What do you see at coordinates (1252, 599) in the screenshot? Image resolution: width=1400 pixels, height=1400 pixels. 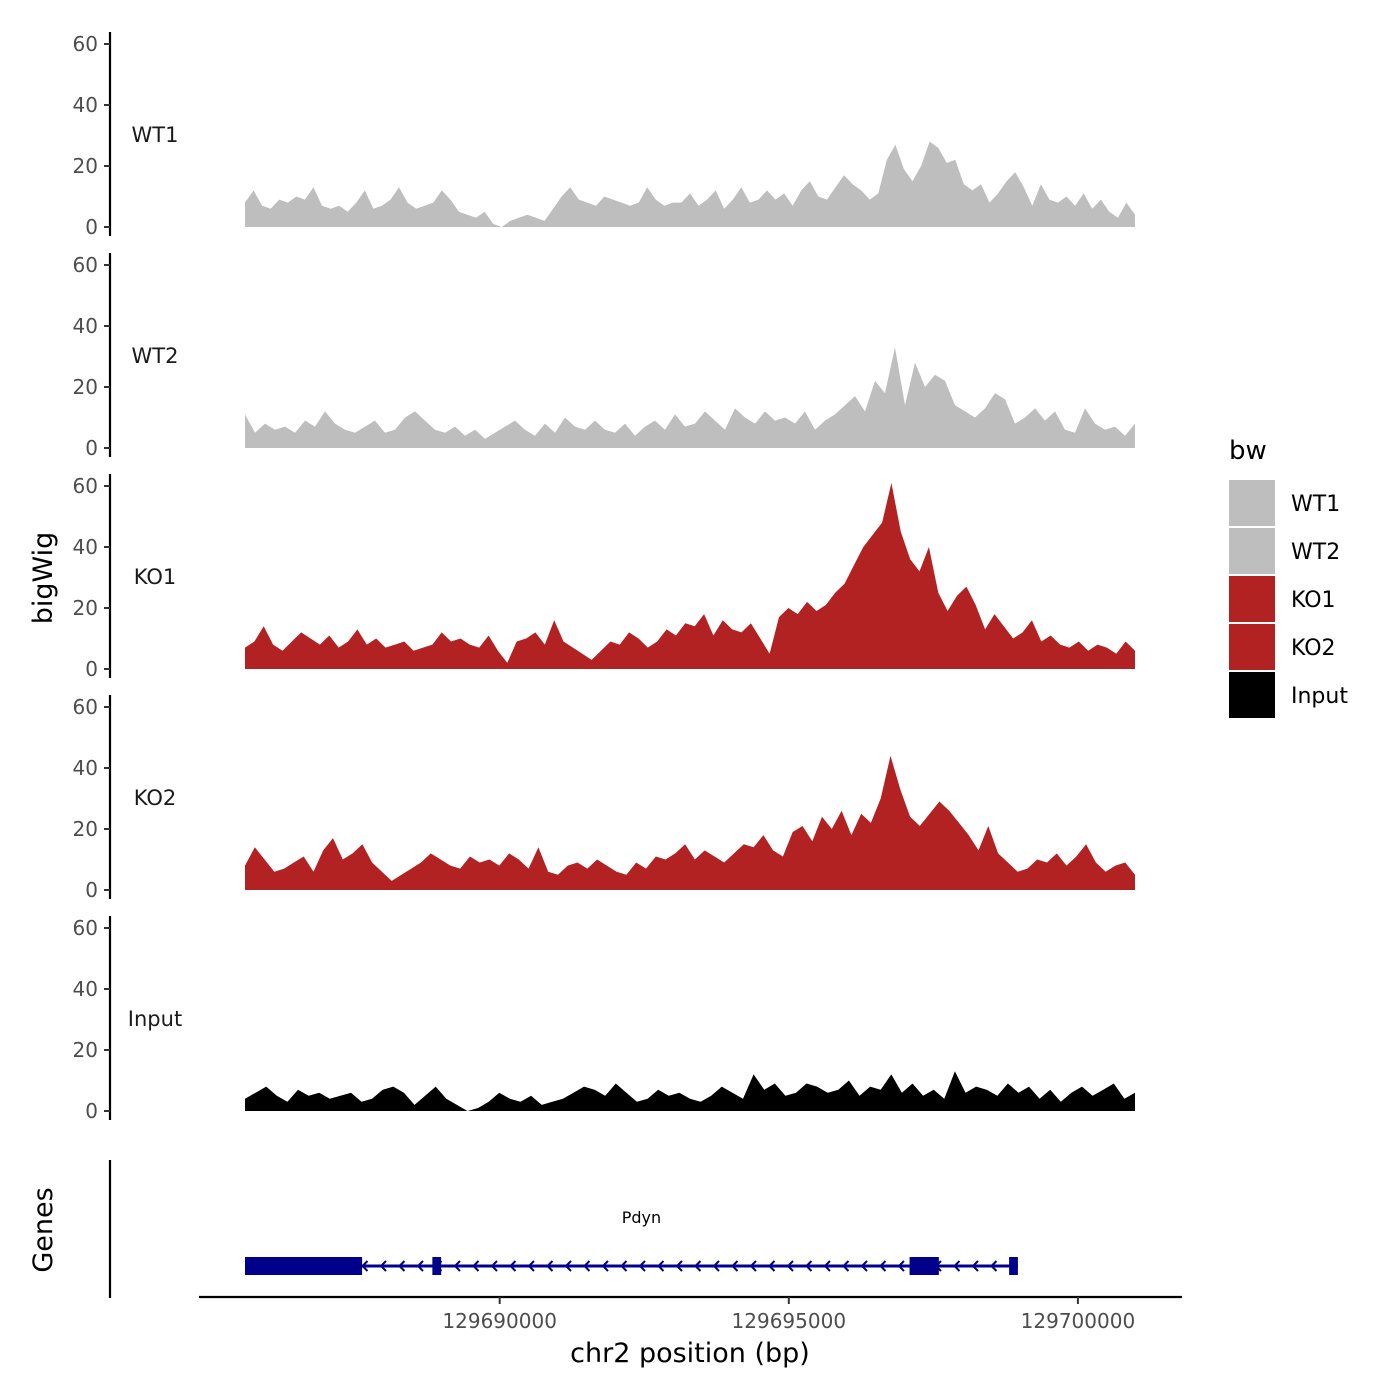 I see `legend-swatch-ko1` at bounding box center [1252, 599].